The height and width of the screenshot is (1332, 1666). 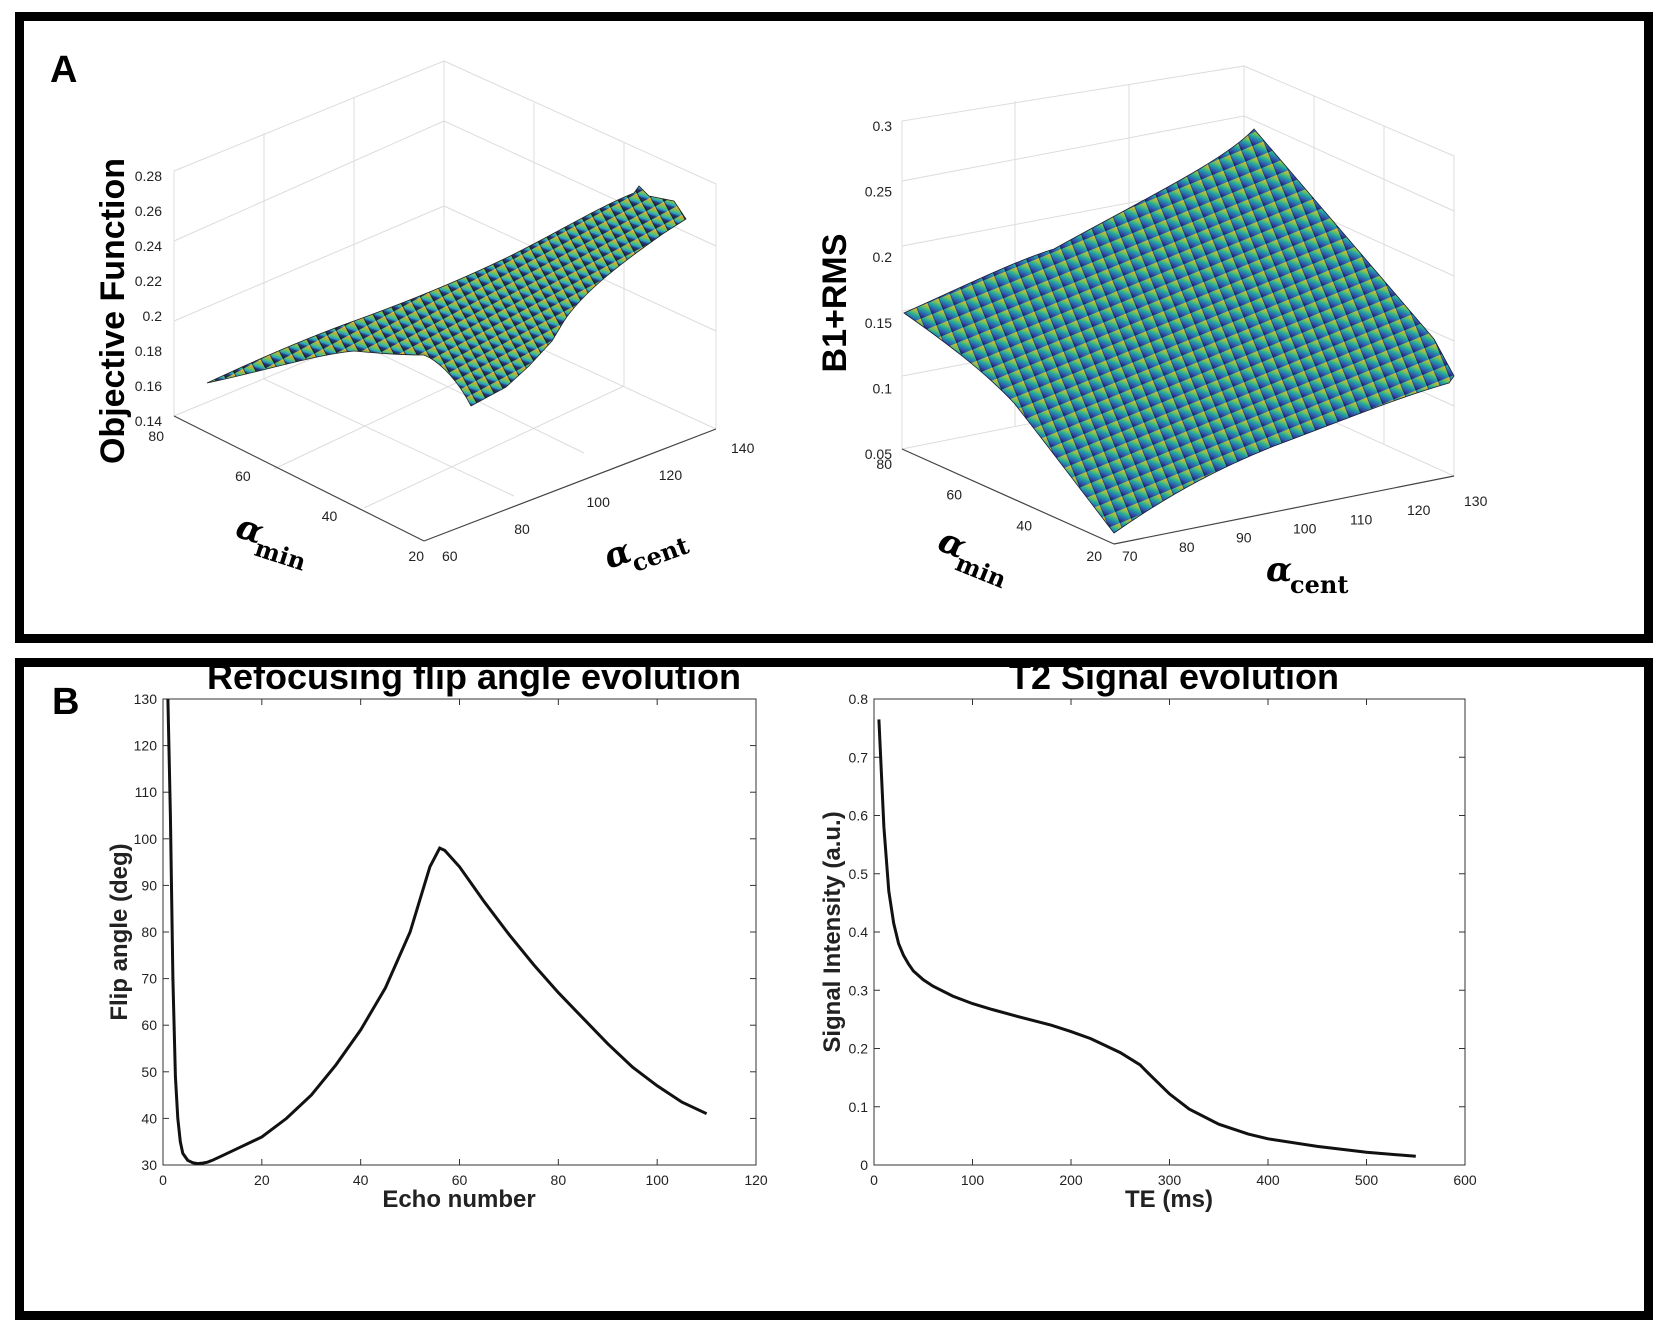 What do you see at coordinates (1170, 1180) in the screenshot?
I see `x-tick-label: 300` at bounding box center [1170, 1180].